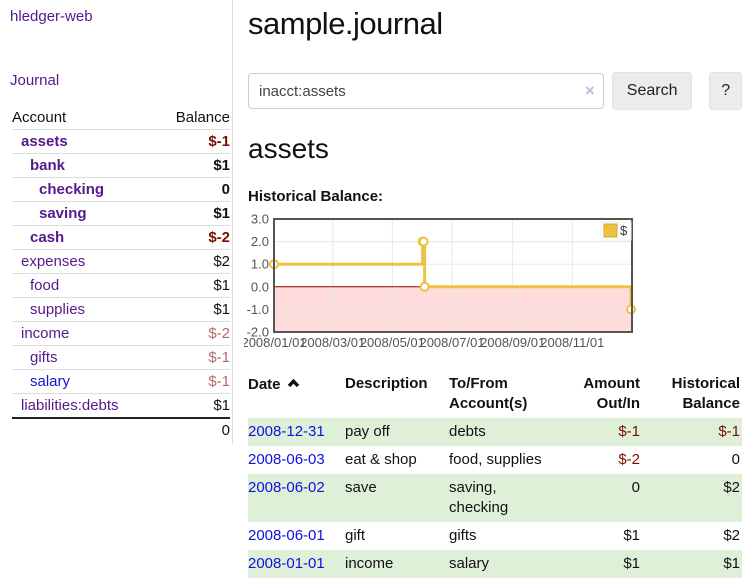  Describe the element at coordinates (288, 148) in the screenshot. I see `account-heading: assets` at that location.